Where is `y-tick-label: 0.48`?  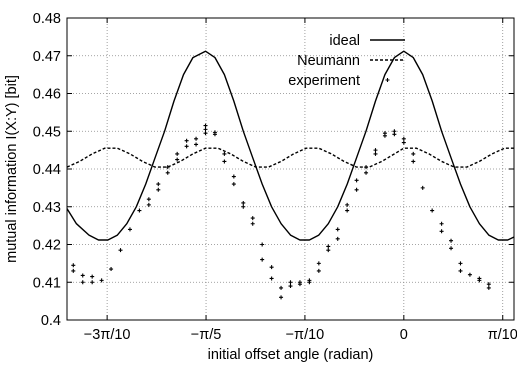 y-tick-label: 0.48 is located at coordinates (47, 19).